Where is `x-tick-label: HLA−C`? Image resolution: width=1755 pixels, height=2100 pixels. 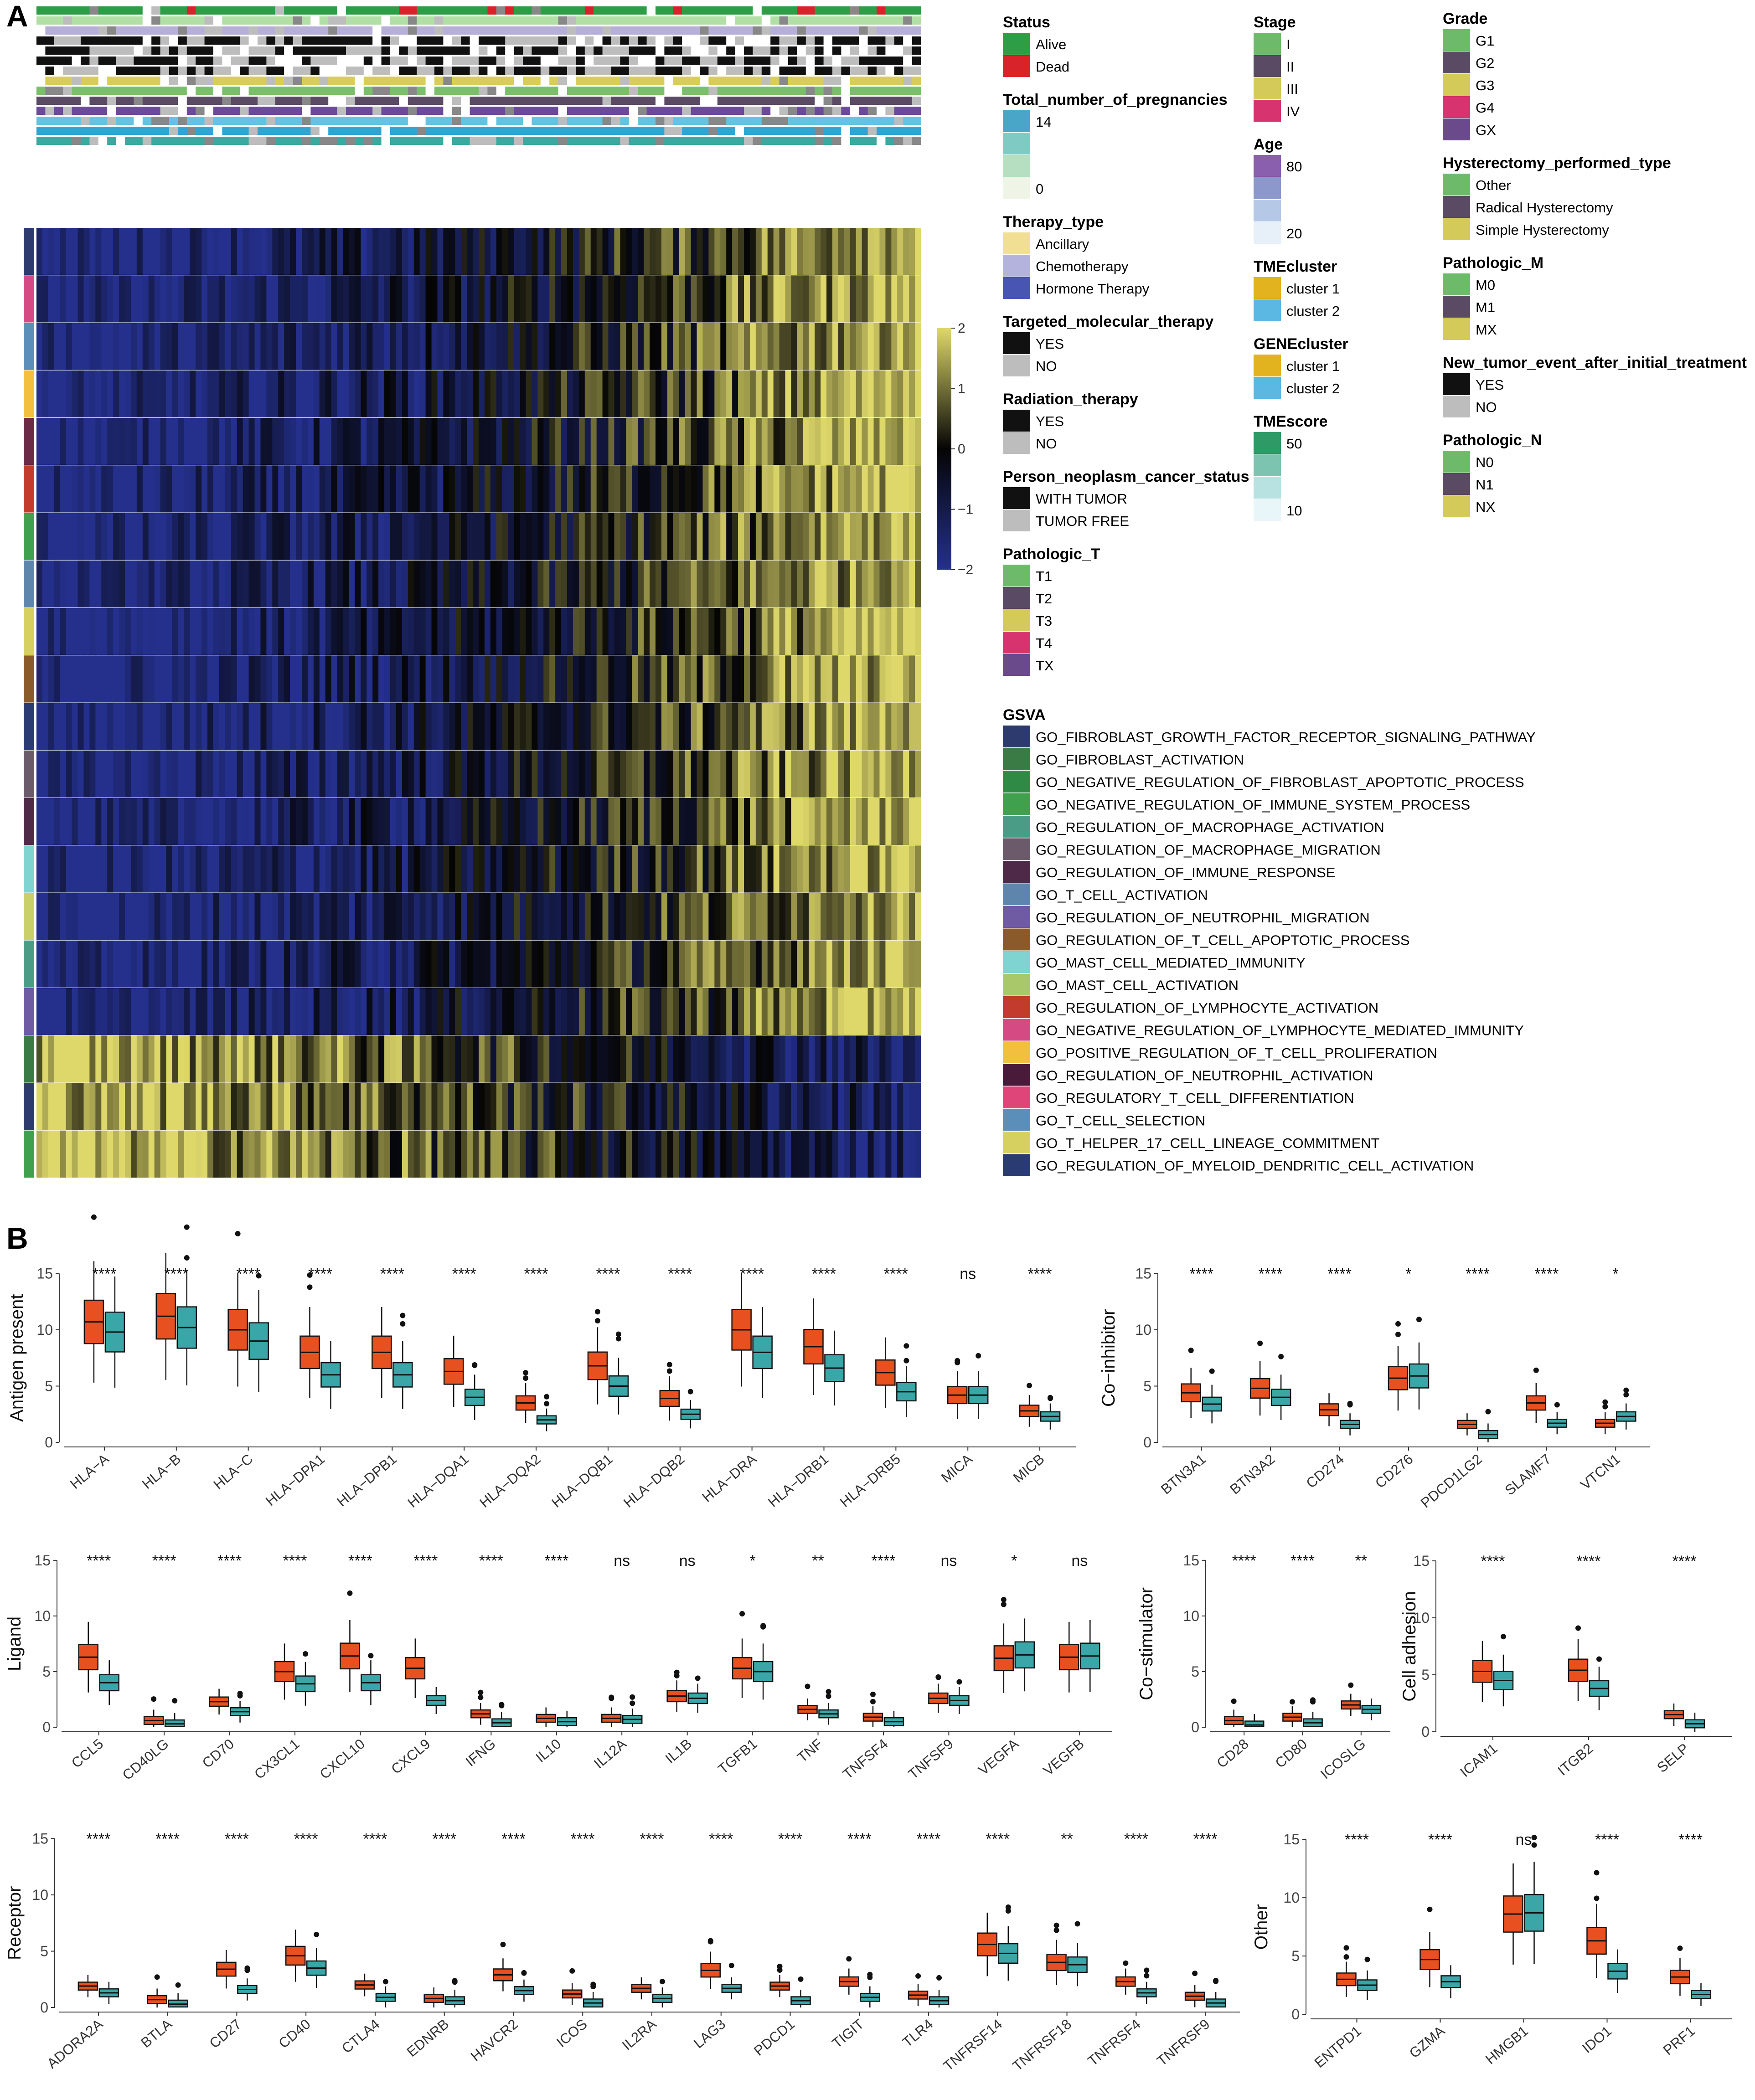 x-tick-label: HLA−C is located at coordinates (233, 1472).